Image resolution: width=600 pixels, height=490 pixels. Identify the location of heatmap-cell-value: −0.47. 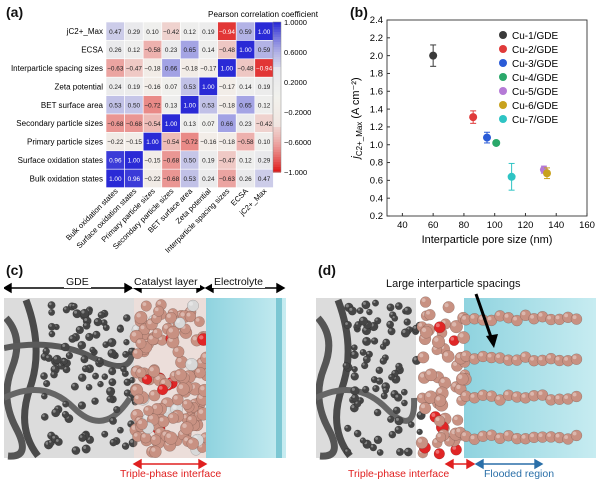
(227, 161).